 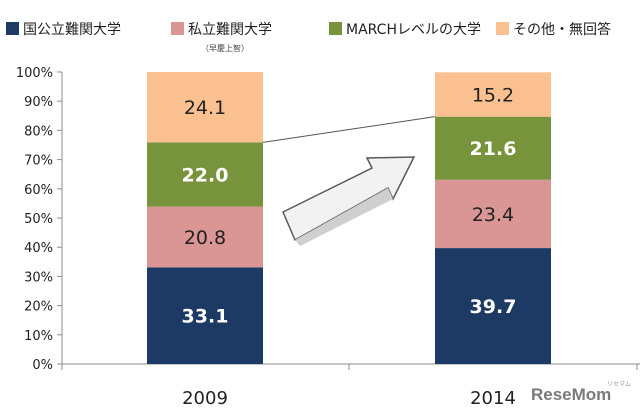 I want to click on data-label: 20.8, so click(x=205, y=238).